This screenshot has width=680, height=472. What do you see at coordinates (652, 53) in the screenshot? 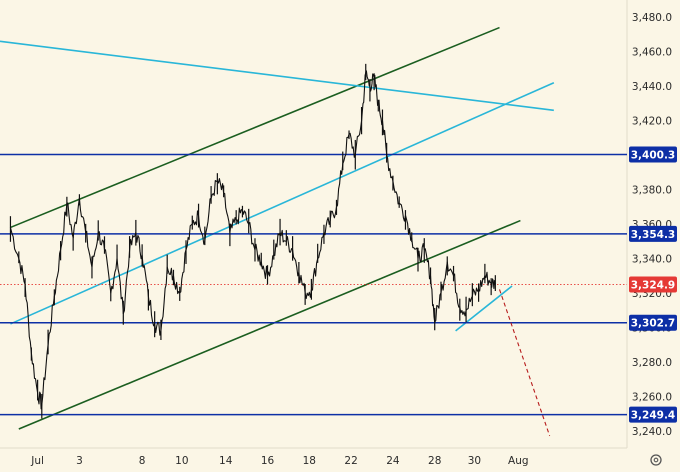
I see `y-tick-label: 3,460.0` at bounding box center [652, 53].